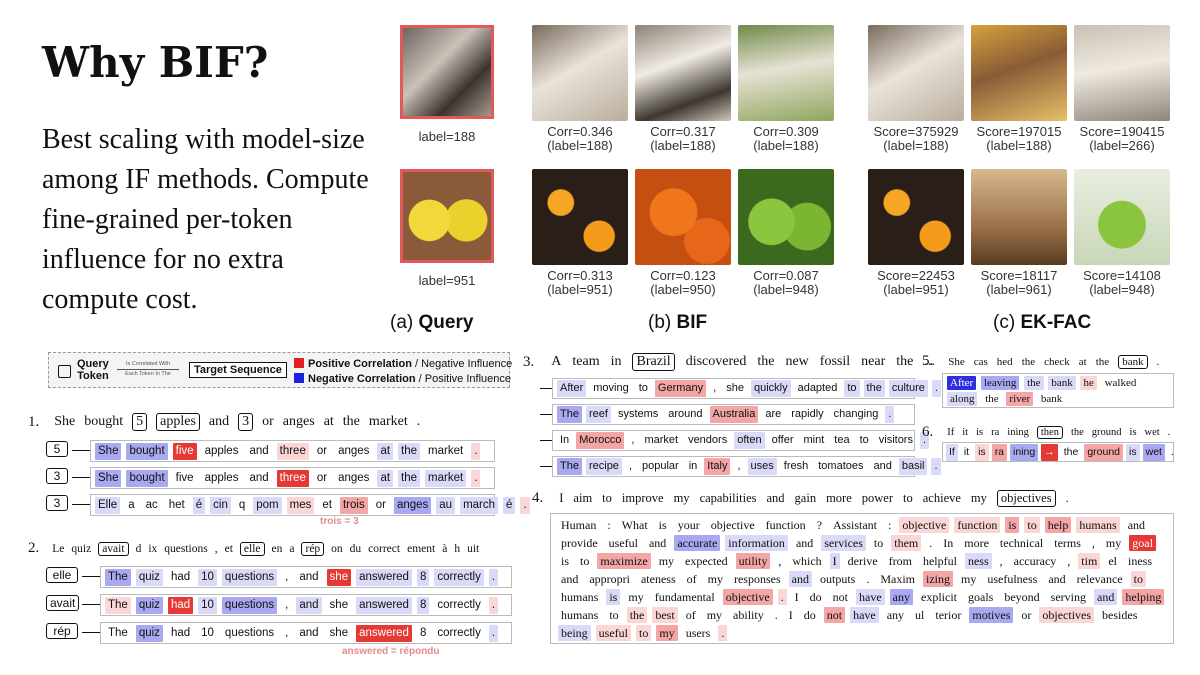 The width and height of the screenshot is (1200, 675). What do you see at coordinates (1019, 131) in the screenshot?
I see `score-text: Score=197015` at bounding box center [1019, 131].